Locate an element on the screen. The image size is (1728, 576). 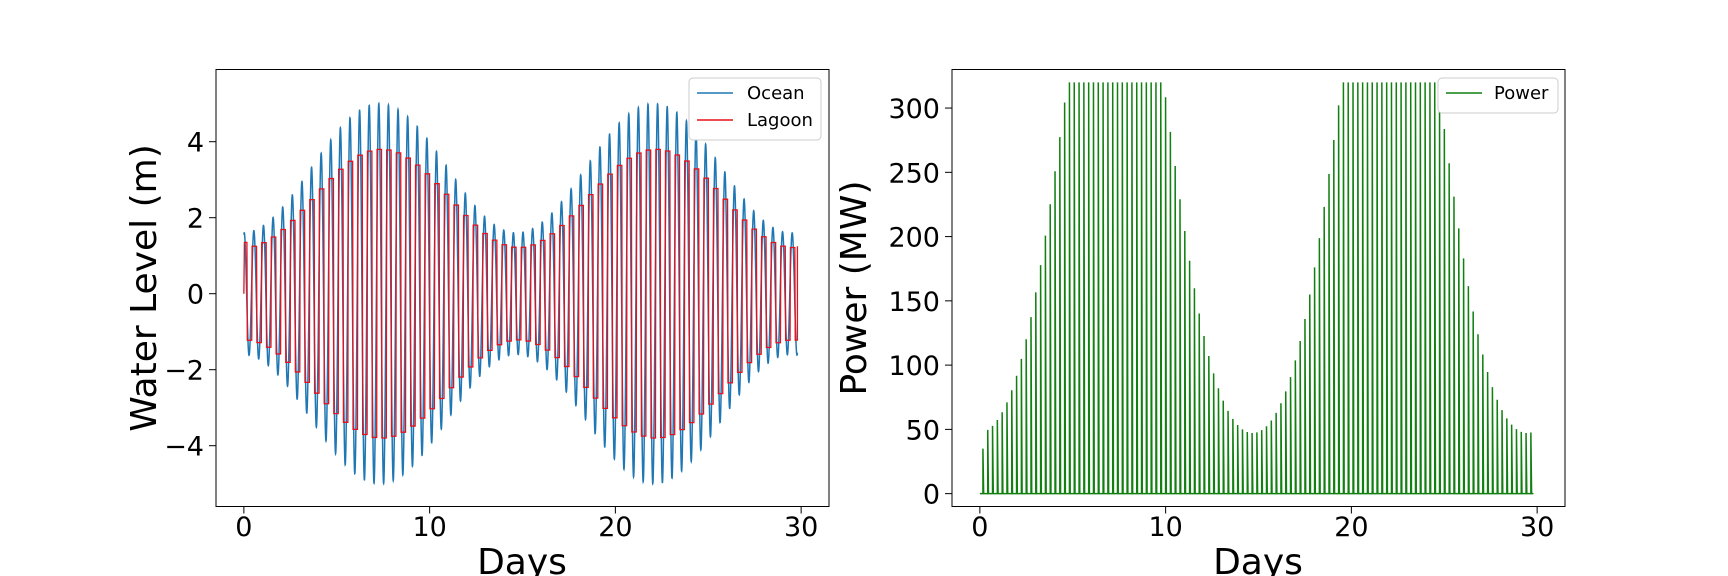
y-axis-label-water-level: Water Level (m) is located at coordinates (144, 288).